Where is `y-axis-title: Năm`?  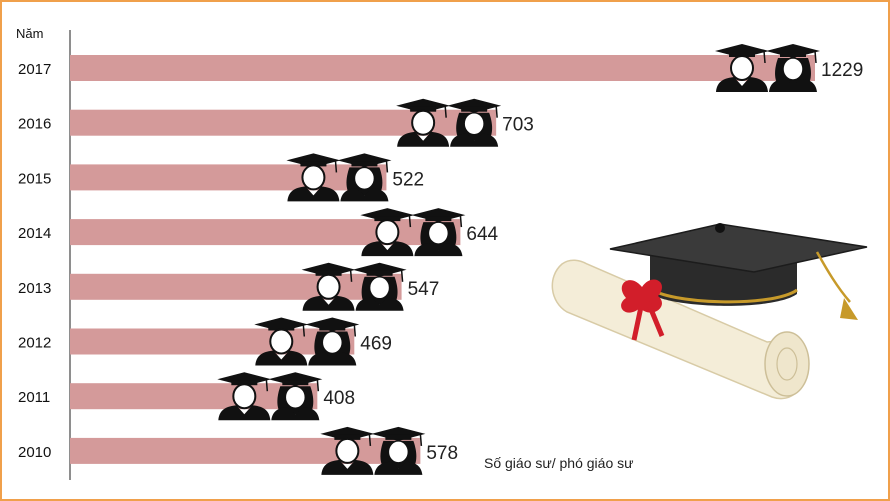 y-axis-title: Năm is located at coordinates (29, 33).